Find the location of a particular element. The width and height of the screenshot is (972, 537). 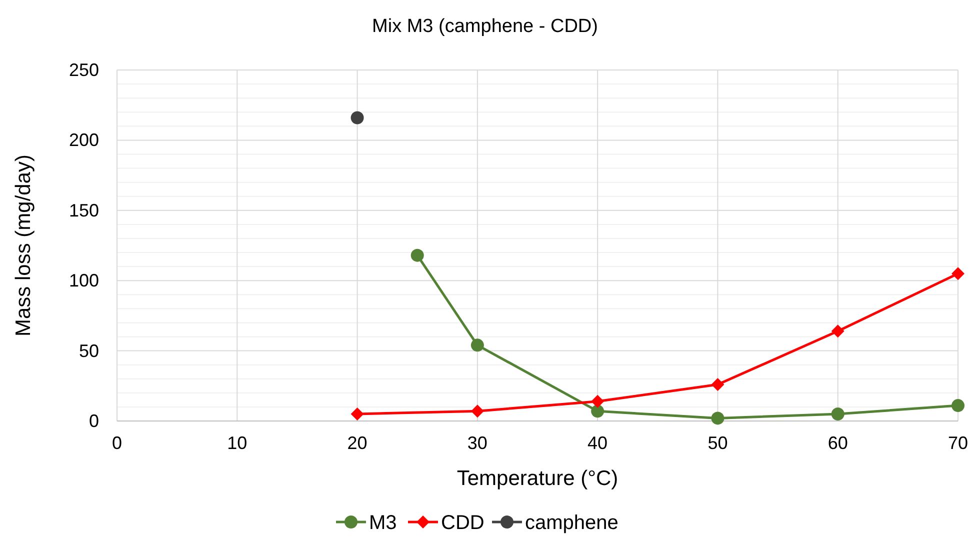

y-axis-title: Mass loss (mg/day) is located at coordinates (23, 245).